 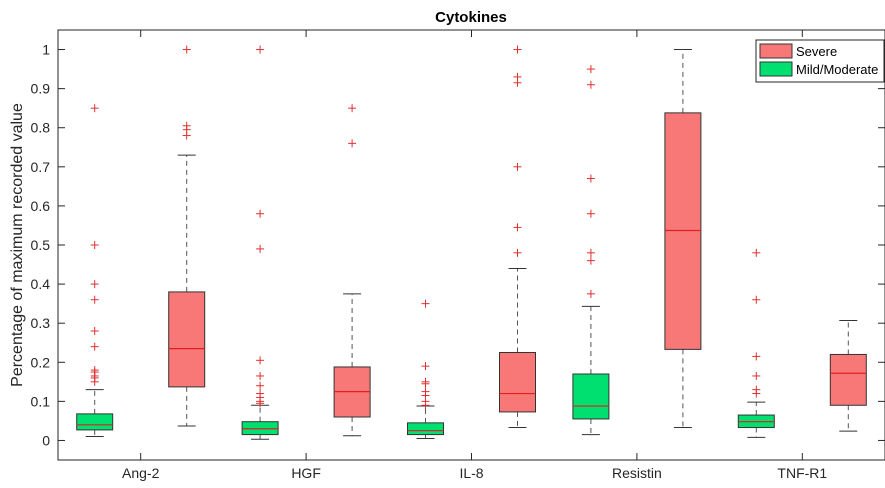 What do you see at coordinates (41, 167) in the screenshot?
I see `y-tick-label: 0.7` at bounding box center [41, 167].